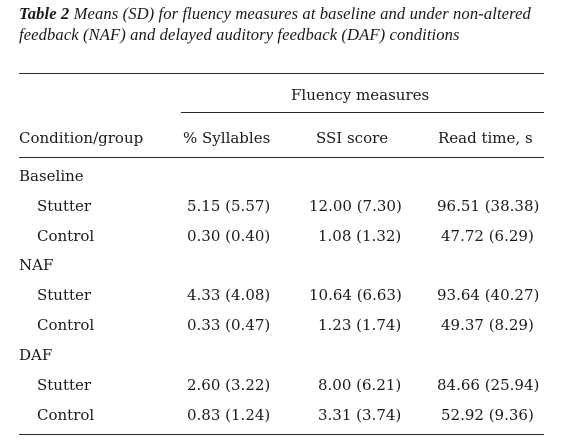  I want to click on table-cell: 0.30 (0.40), so click(228, 236).